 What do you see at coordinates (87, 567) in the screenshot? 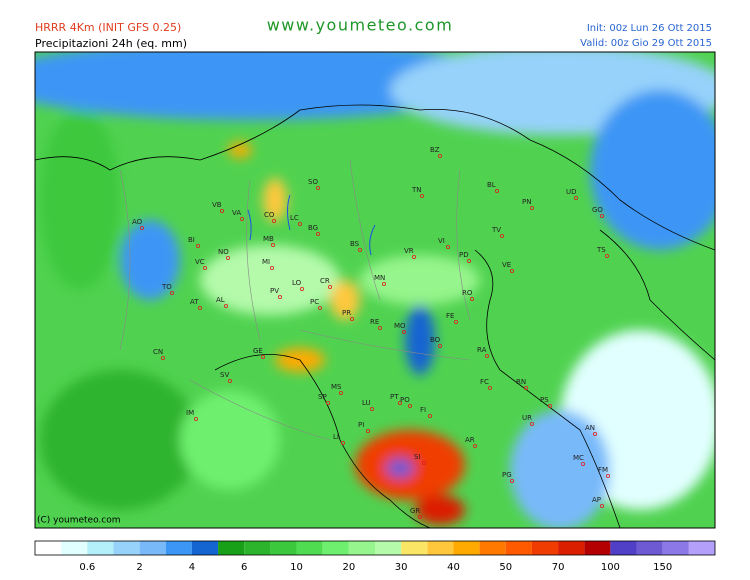
I see `legend-tick-label: 0.6` at bounding box center [87, 567].